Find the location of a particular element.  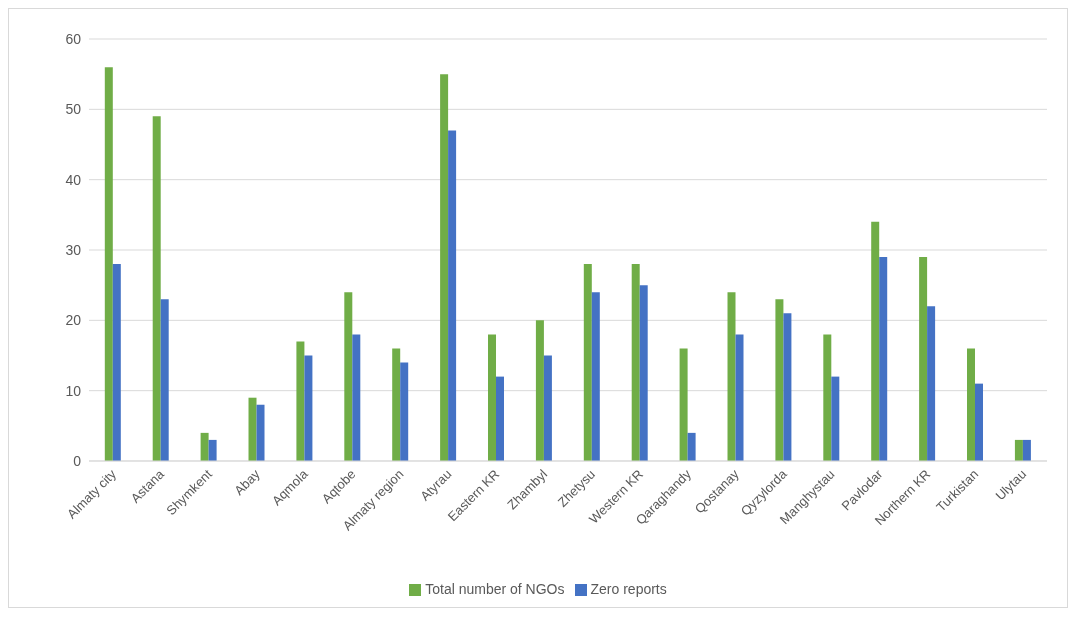

y-tick-label: 30 is located at coordinates (73, 249).